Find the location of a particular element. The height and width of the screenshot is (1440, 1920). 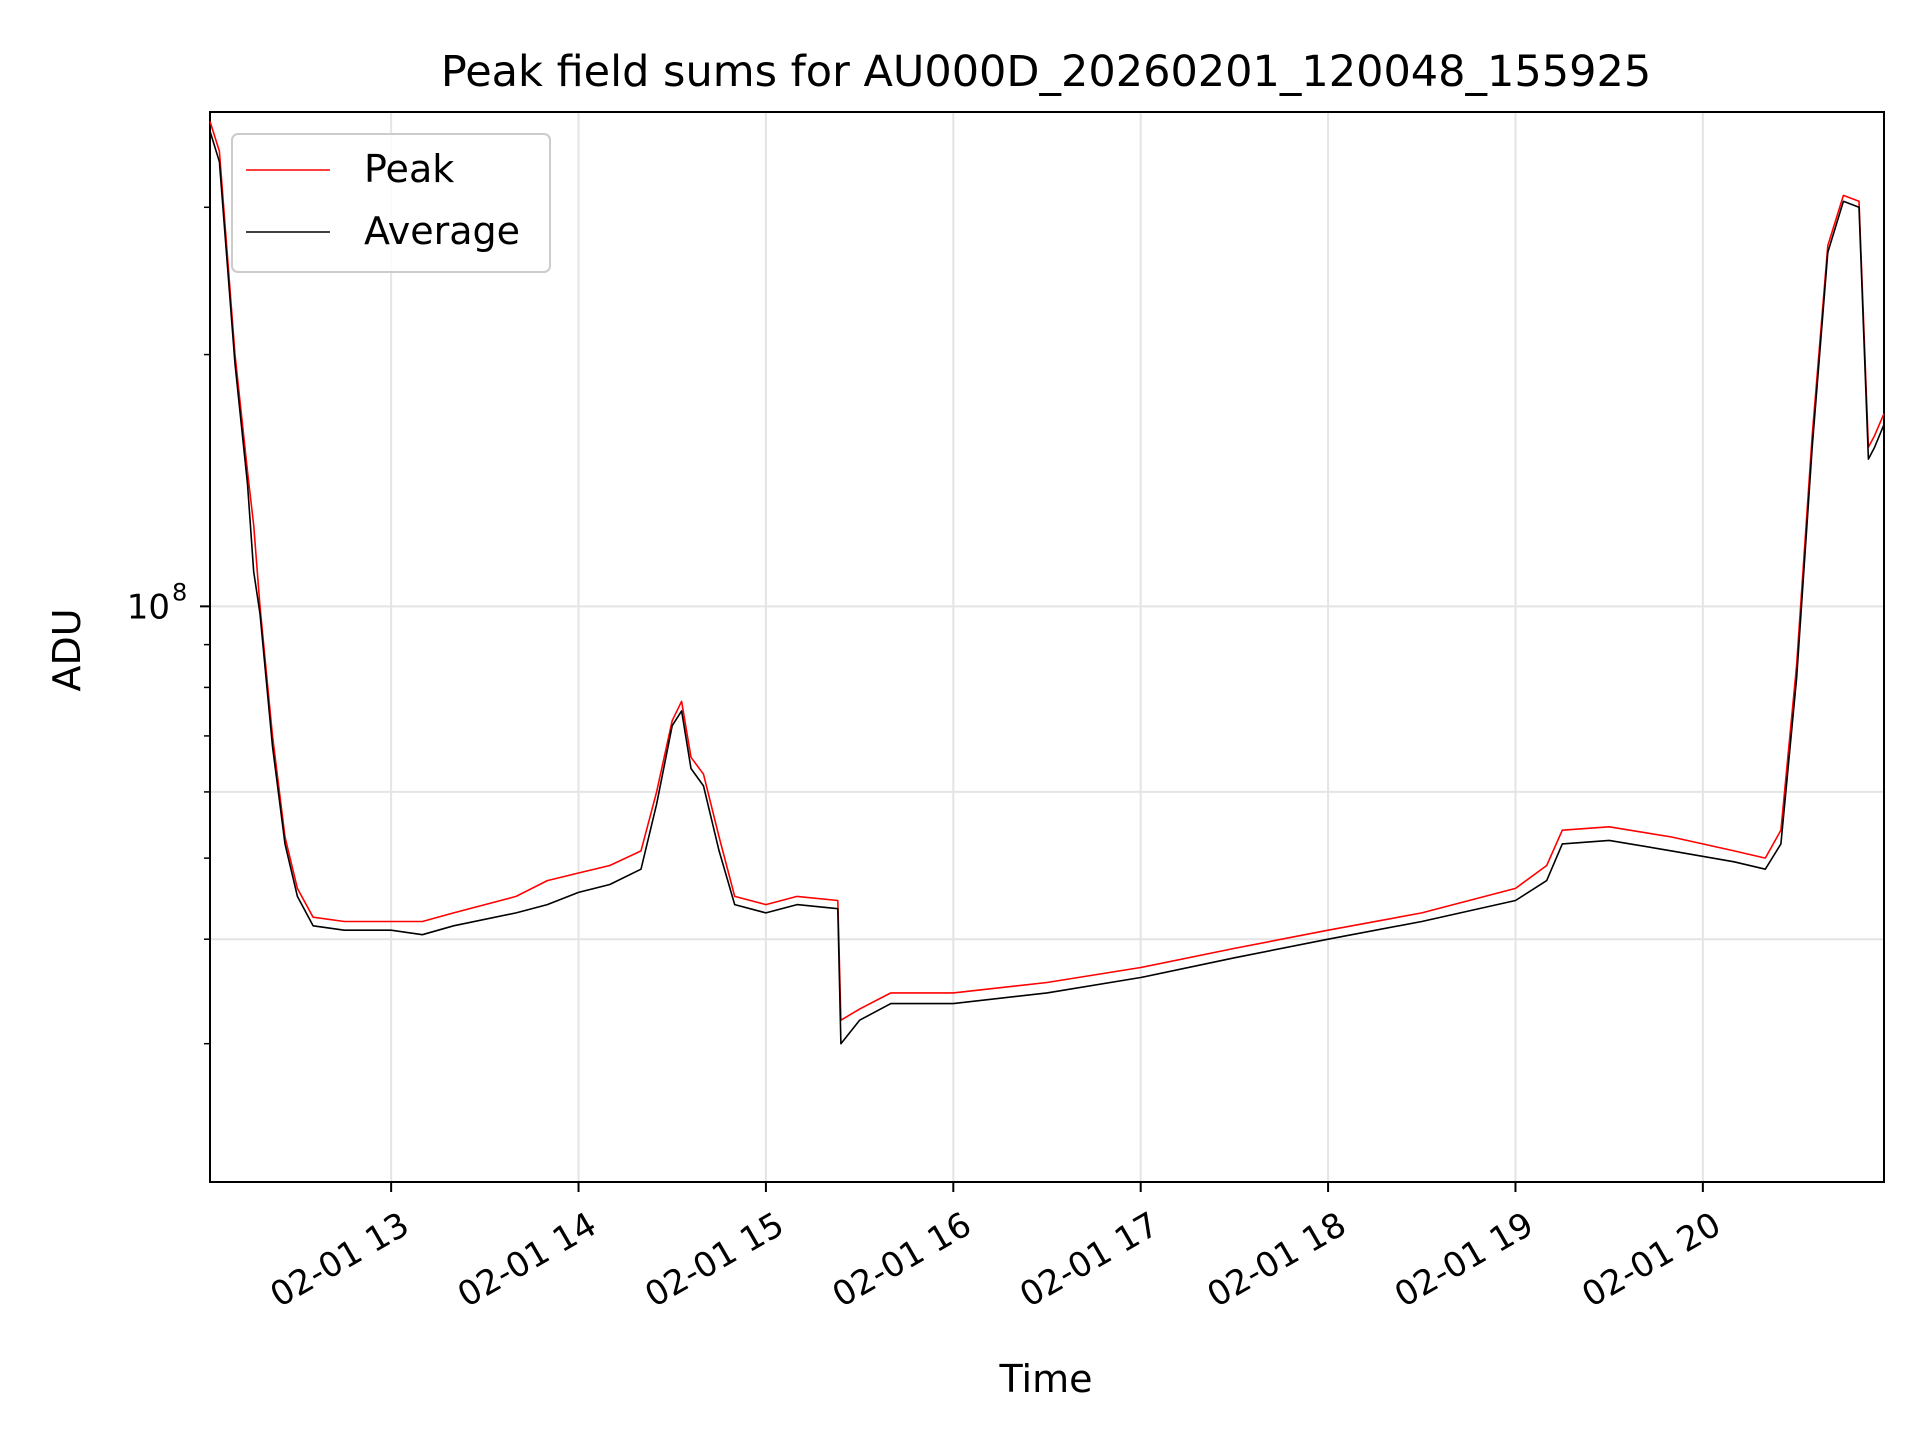

x-tick-label: 02-01 16 is located at coordinates (902, 1260).